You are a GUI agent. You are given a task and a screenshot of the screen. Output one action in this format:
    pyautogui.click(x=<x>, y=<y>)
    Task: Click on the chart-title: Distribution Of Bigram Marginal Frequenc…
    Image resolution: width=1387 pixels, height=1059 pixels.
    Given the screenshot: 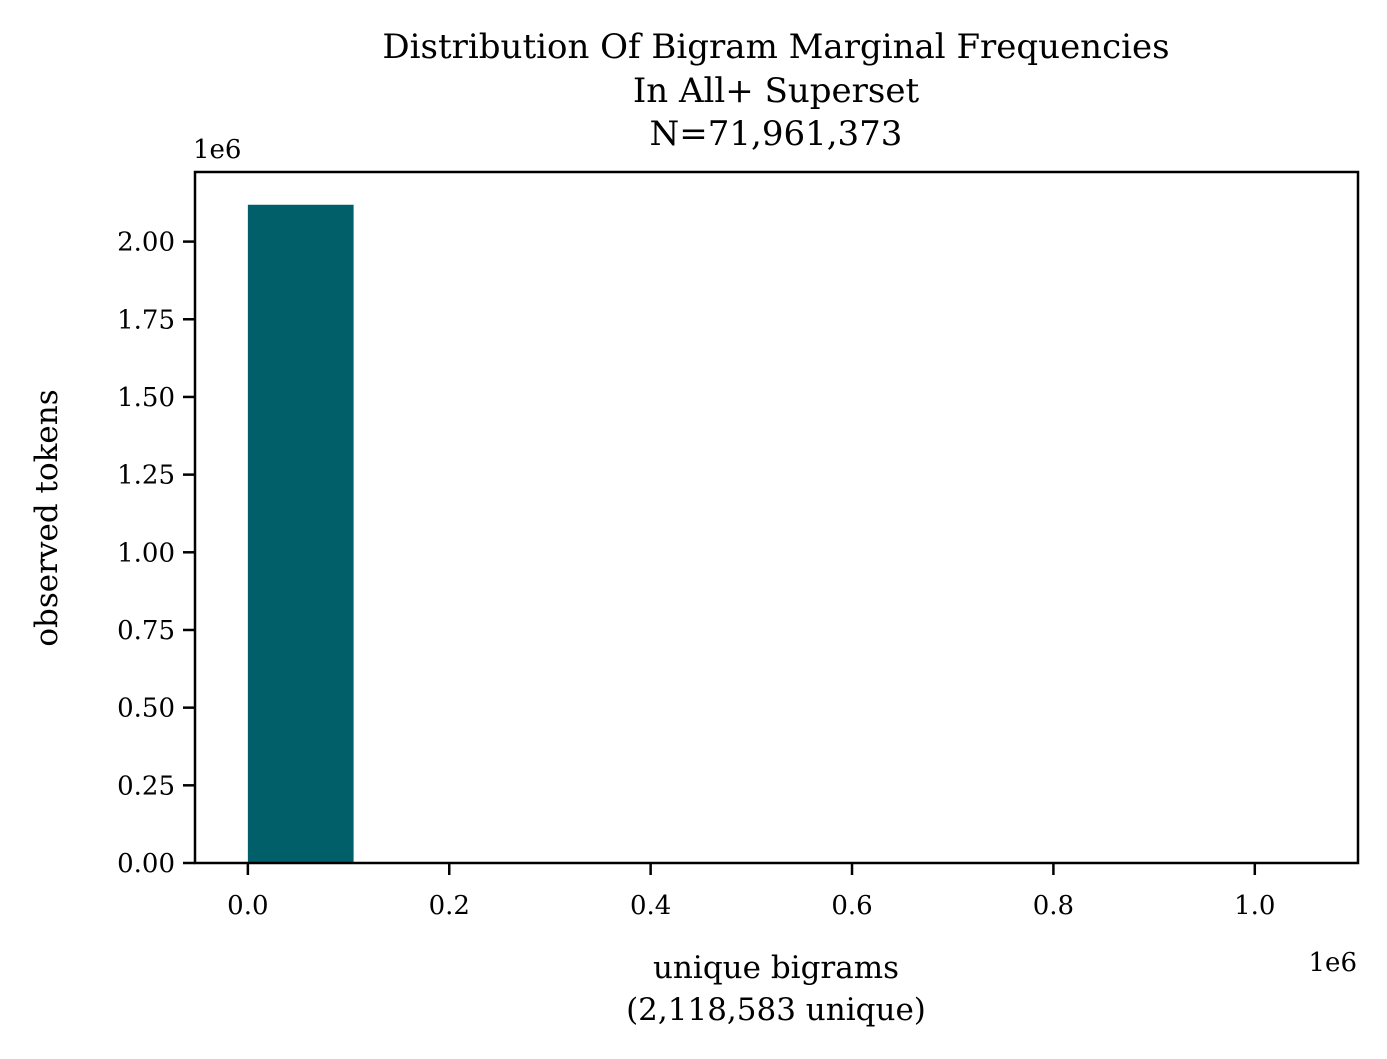 What is the action you would take?
    pyautogui.click(x=775, y=90)
    